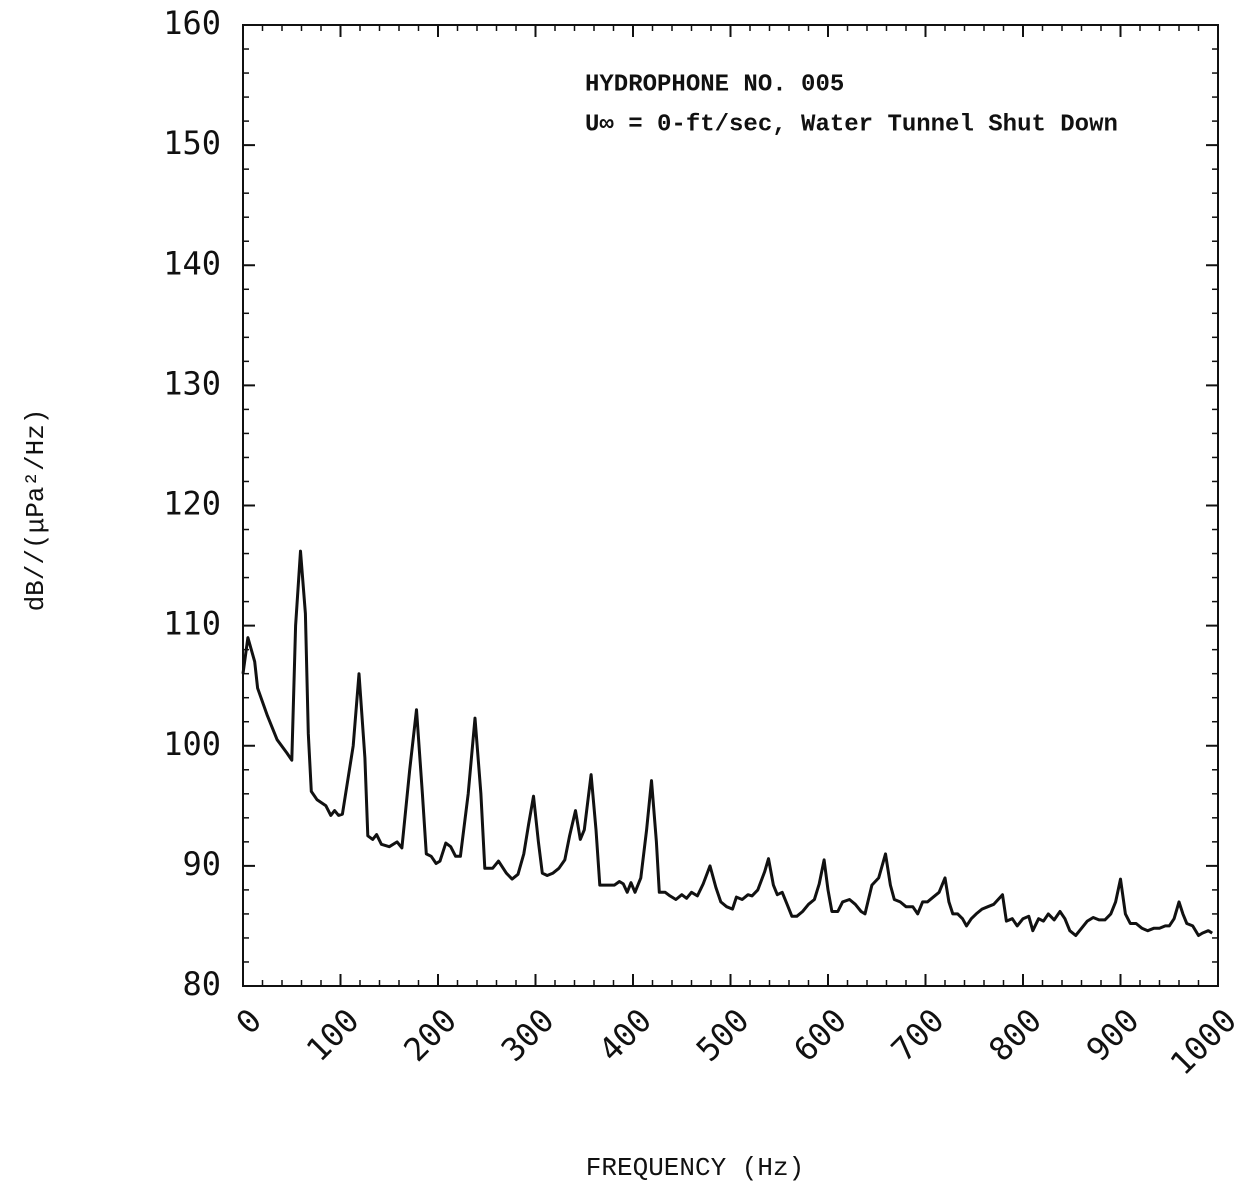  I want to click on y-tick-label: 90, so click(201, 864).